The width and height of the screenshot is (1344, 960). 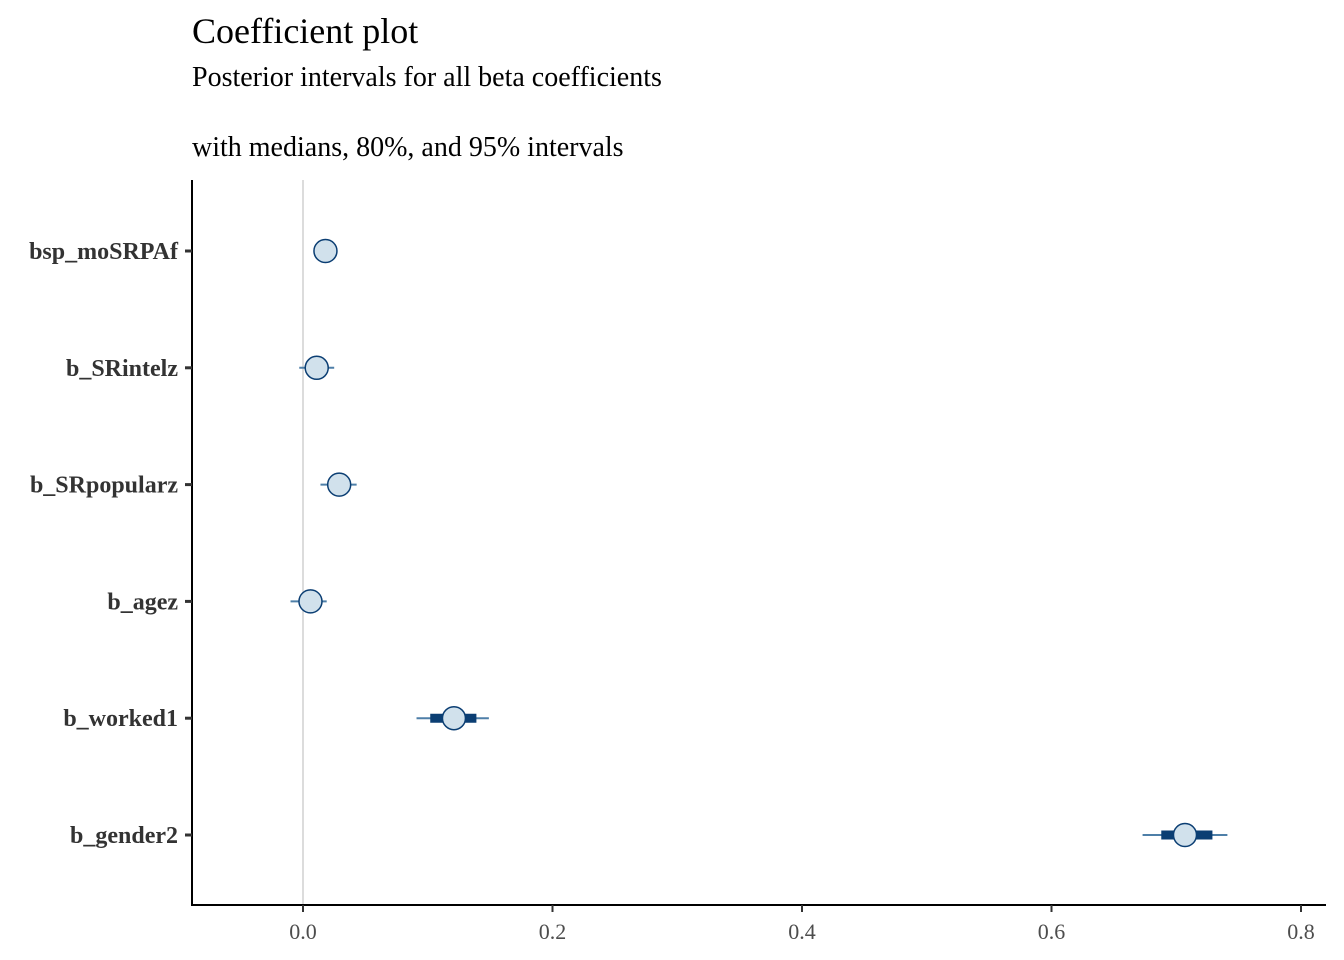 I want to click on y-tick-label: bsp_moSRPAf, so click(x=104, y=252).